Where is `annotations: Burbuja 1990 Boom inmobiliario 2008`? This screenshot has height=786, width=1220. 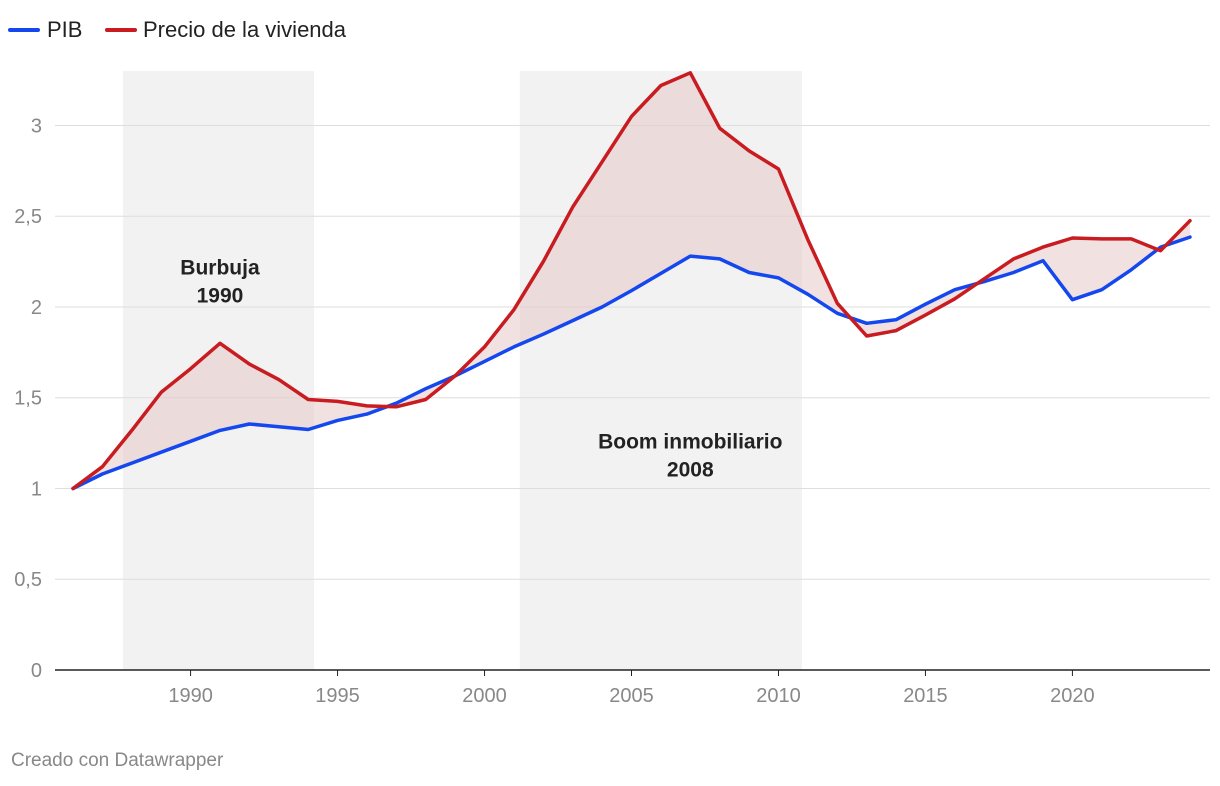 annotations: Burbuja 1990 Boom inmobiliario 2008 is located at coordinates (481, 368).